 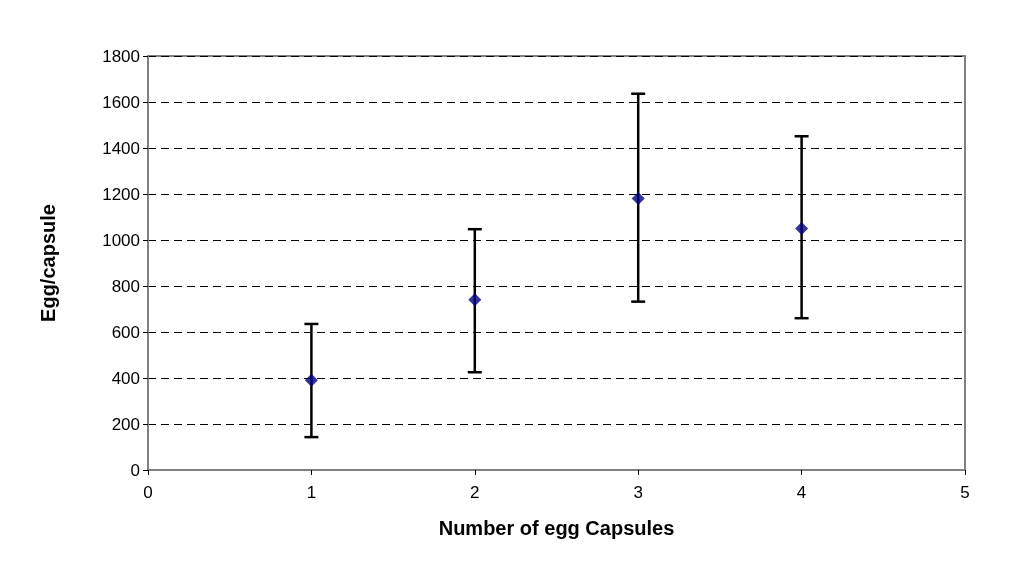 I want to click on y-tick-label: 1400, so click(x=121, y=148).